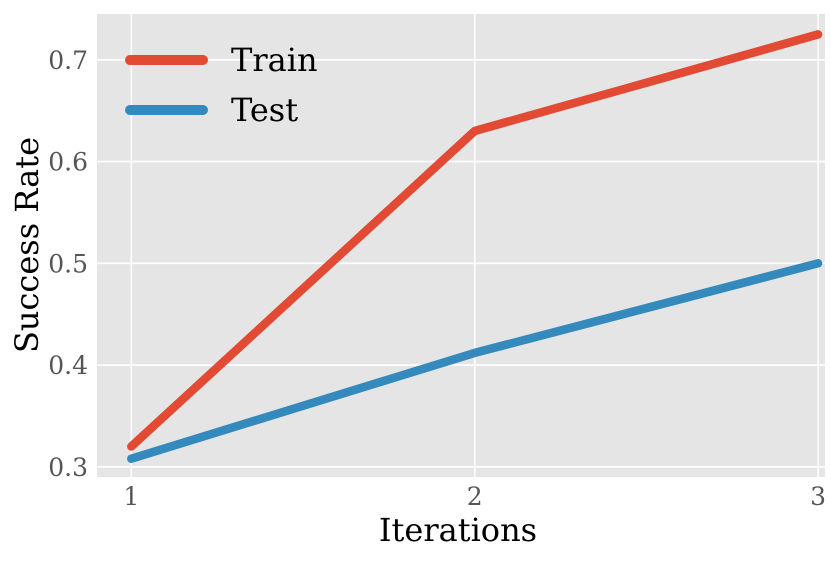 The image size is (831, 563). What do you see at coordinates (221, 85) in the screenshot?
I see `legend: Train Test` at bounding box center [221, 85].